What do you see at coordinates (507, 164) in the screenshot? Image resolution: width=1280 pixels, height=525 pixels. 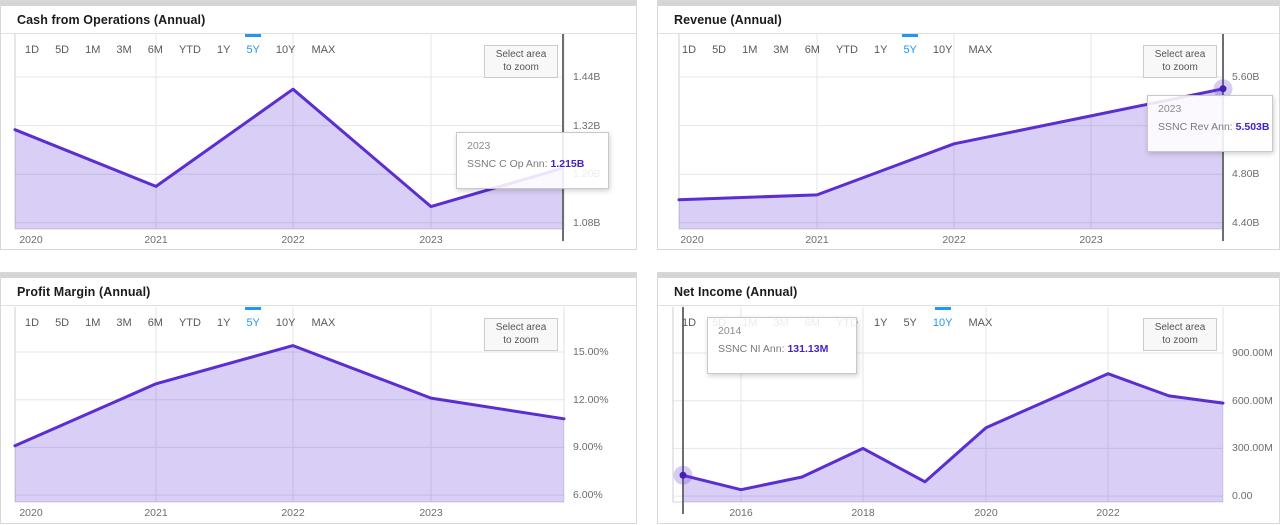 I see `tooltip-series-label: SSNC C Op Ann:` at bounding box center [507, 164].